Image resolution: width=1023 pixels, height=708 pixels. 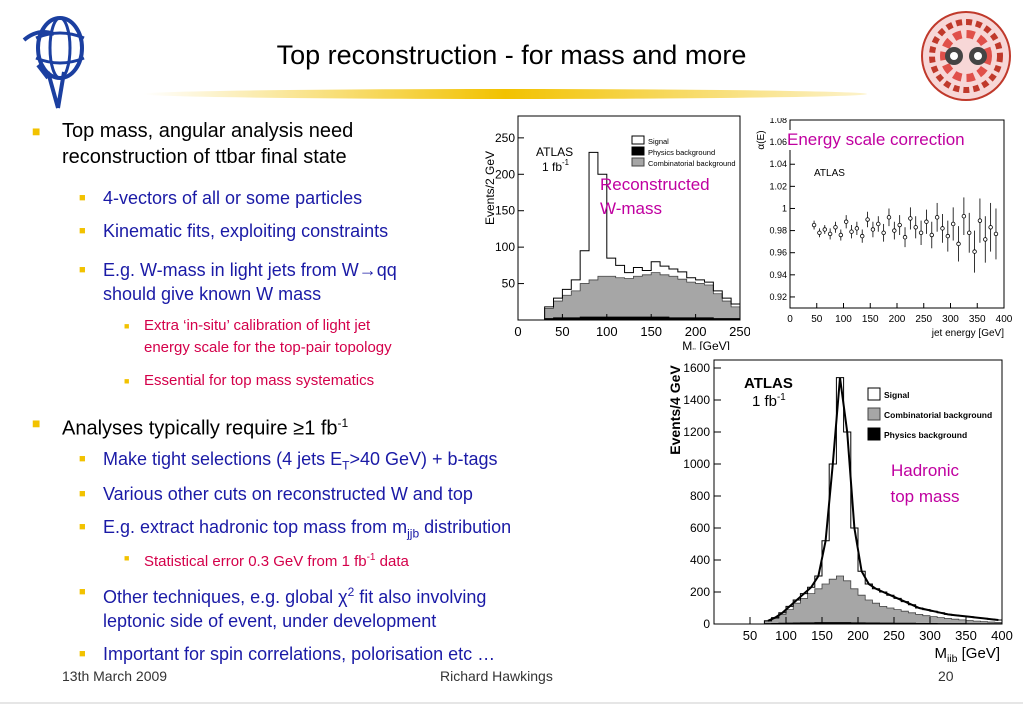 What do you see at coordinates (925, 484) in the screenshot?
I see `annotation-top-mass: Hadronic top mass` at bounding box center [925, 484].